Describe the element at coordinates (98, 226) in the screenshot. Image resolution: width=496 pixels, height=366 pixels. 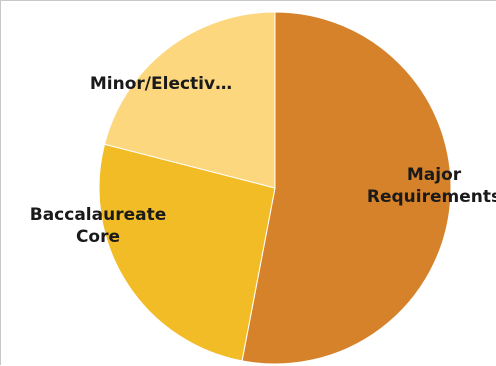
I see `pie-label-1: Baccalaureate Core` at that location.